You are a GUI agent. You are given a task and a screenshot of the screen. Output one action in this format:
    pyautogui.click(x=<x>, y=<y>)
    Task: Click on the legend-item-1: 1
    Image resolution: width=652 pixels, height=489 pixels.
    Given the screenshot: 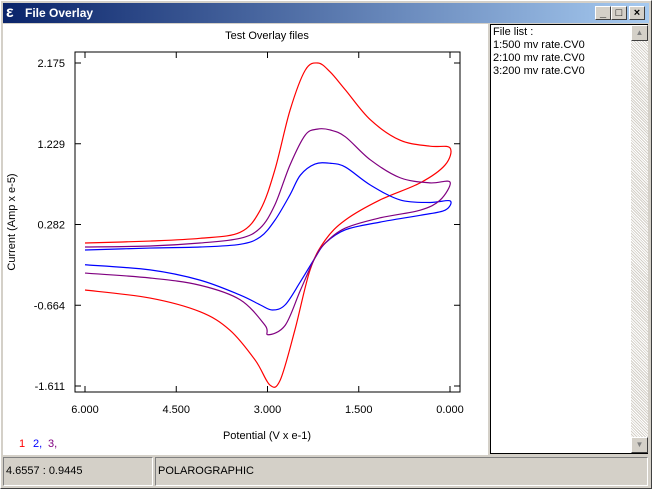 What is the action you would take?
    pyautogui.click(x=22, y=444)
    